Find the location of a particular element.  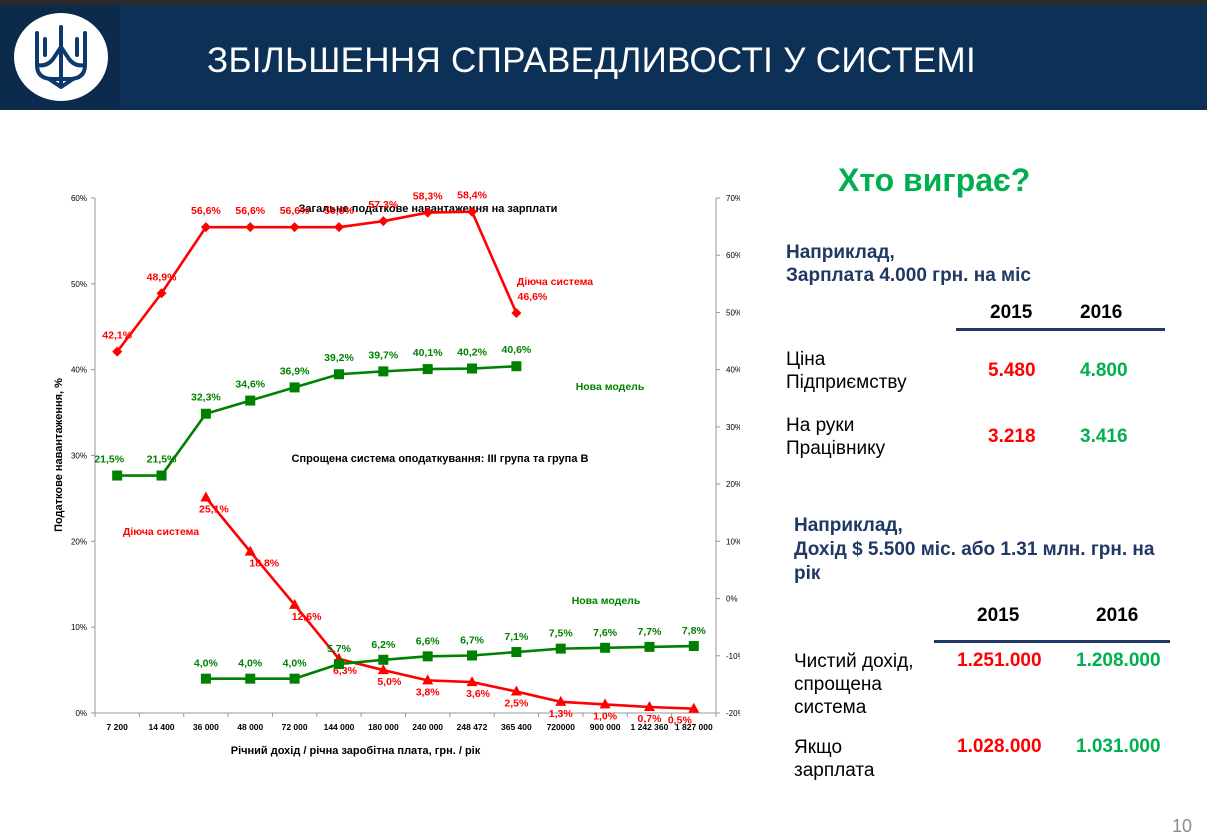

example2-row1-label: Чистий дохід, спрощена система is located at coordinates (854, 684).